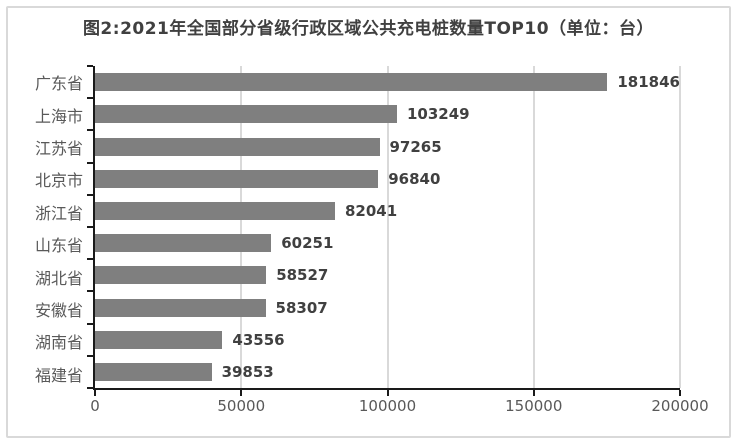 This screenshot has height=444, width=737. What do you see at coordinates (237, 178) in the screenshot?
I see `bar-北京市` at bounding box center [237, 178].